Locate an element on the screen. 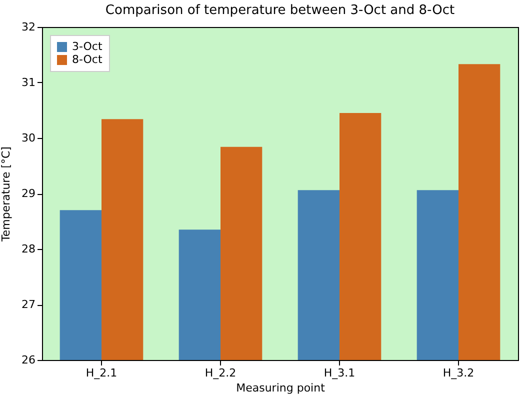  y-tick-label: 28 is located at coordinates (29, 249).